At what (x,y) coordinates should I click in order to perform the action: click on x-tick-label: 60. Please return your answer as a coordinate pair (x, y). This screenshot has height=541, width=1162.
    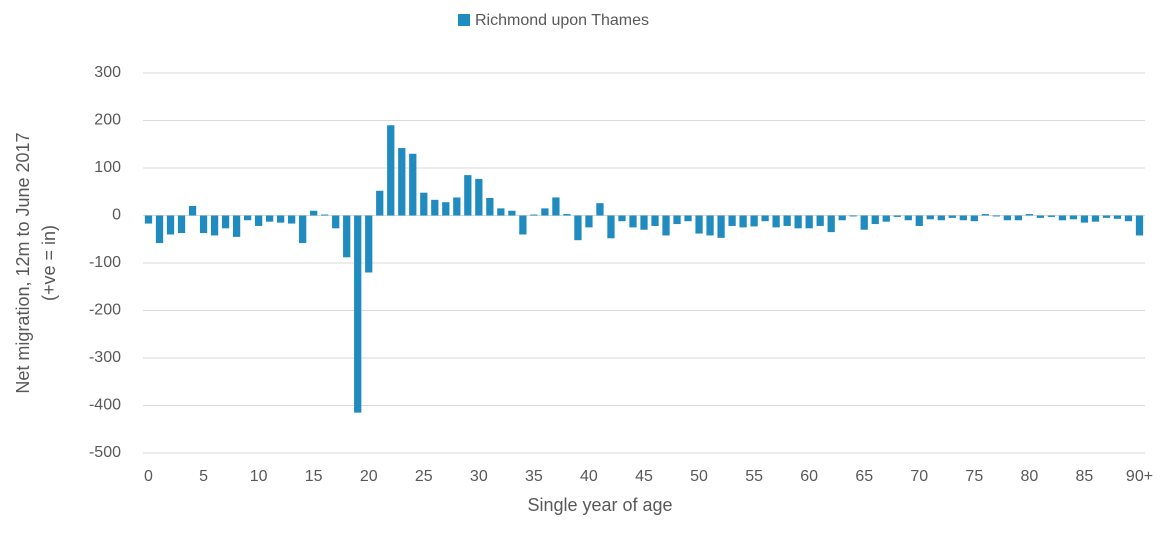
    Looking at the image, I should click on (809, 476).